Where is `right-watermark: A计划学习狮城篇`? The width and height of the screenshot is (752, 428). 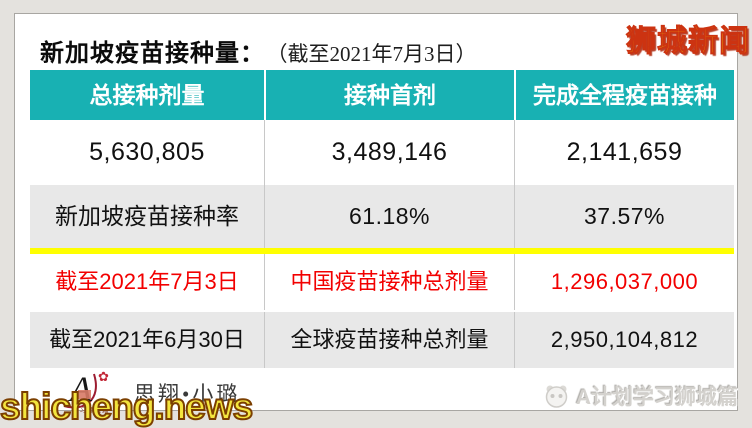 right-watermark: A计划学习狮城篇 is located at coordinates (640, 396).